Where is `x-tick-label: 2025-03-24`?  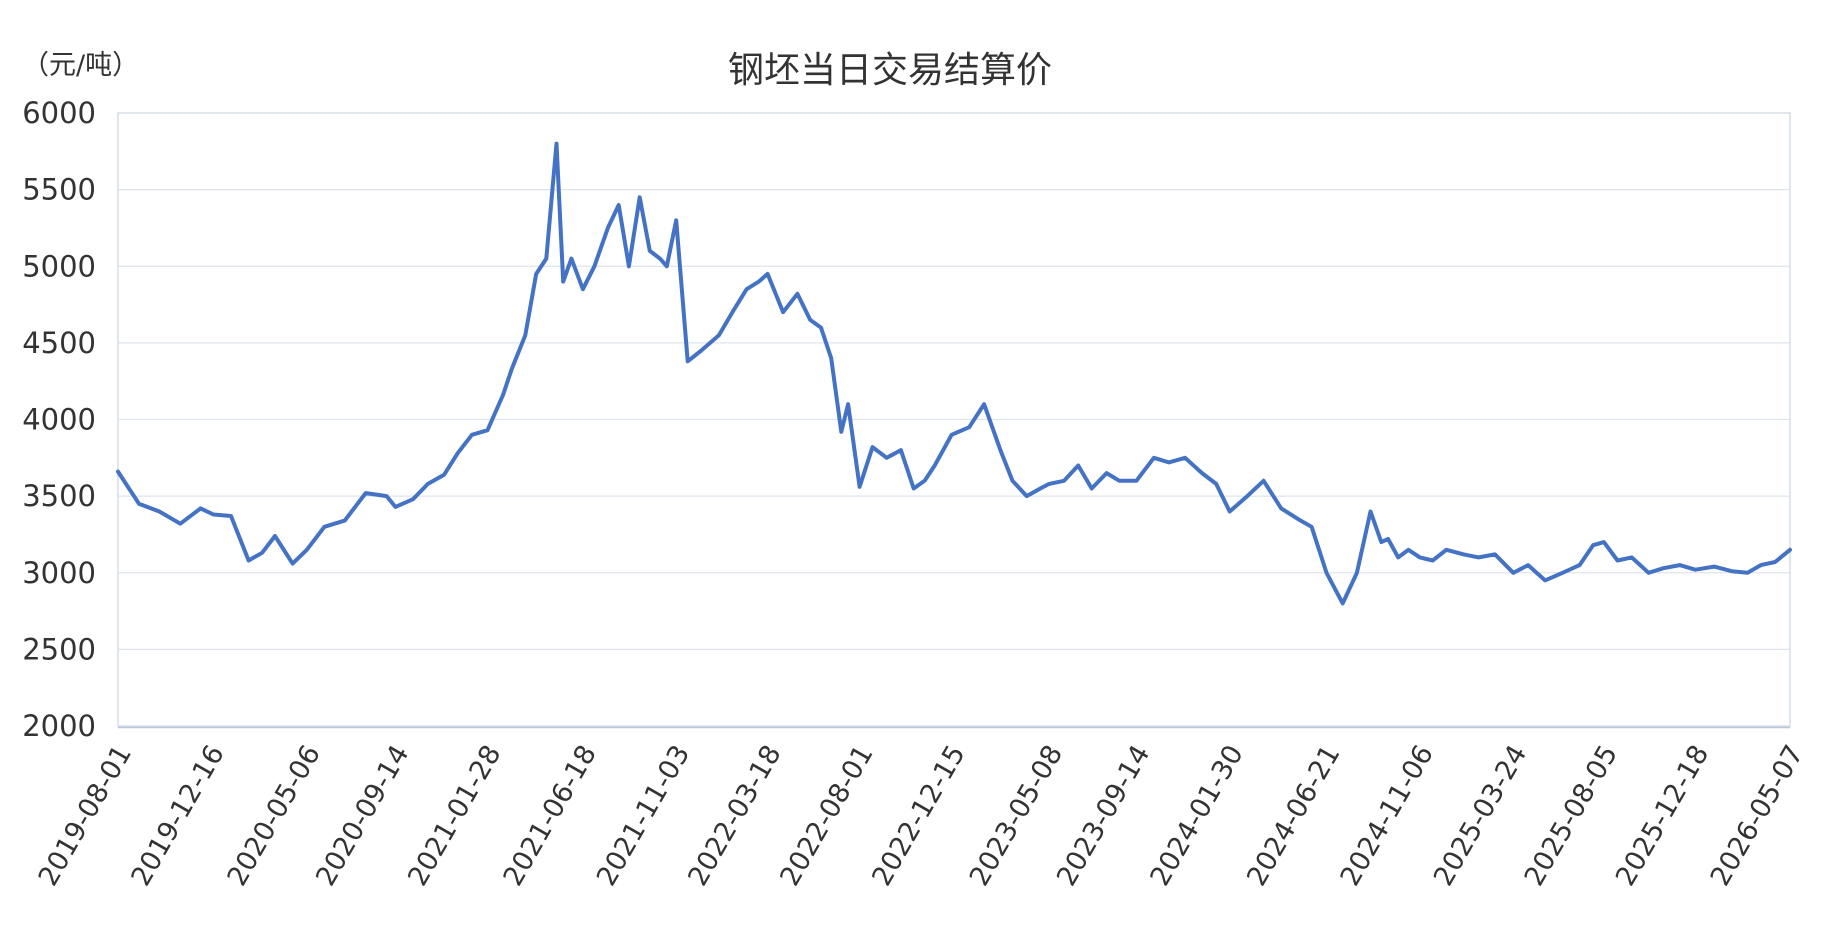
x-tick-label: 2025-03-24 is located at coordinates (1480, 815).